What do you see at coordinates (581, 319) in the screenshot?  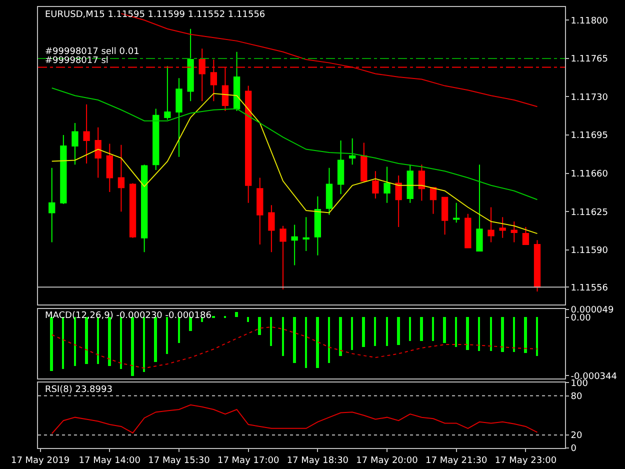 I see `y-tick-label: 0.00` at bounding box center [581, 319].